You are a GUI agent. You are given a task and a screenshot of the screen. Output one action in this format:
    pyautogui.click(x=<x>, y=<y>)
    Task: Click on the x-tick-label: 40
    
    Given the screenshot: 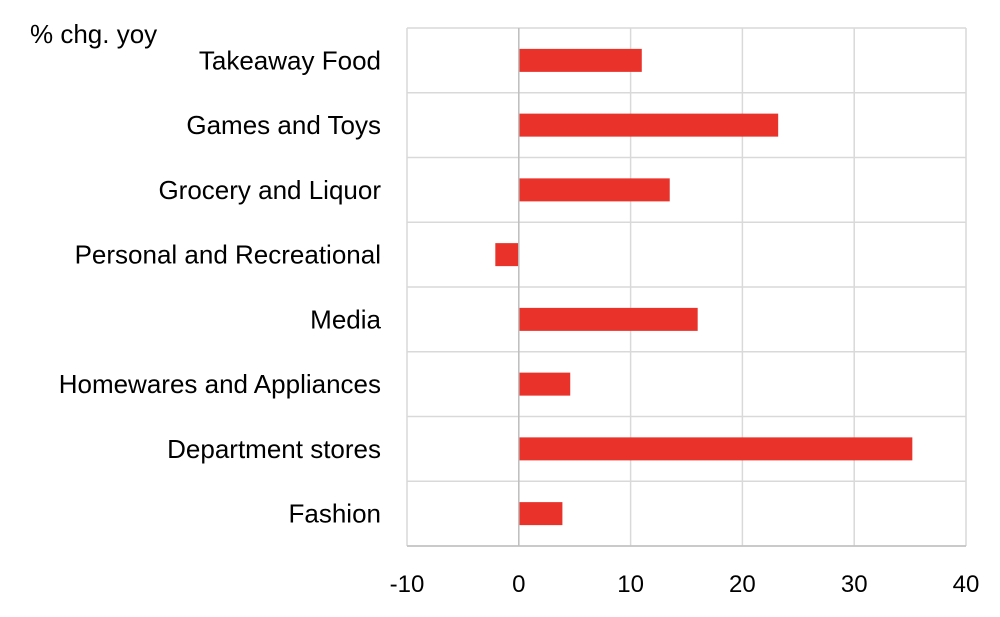 What is the action you would take?
    pyautogui.click(x=966, y=584)
    